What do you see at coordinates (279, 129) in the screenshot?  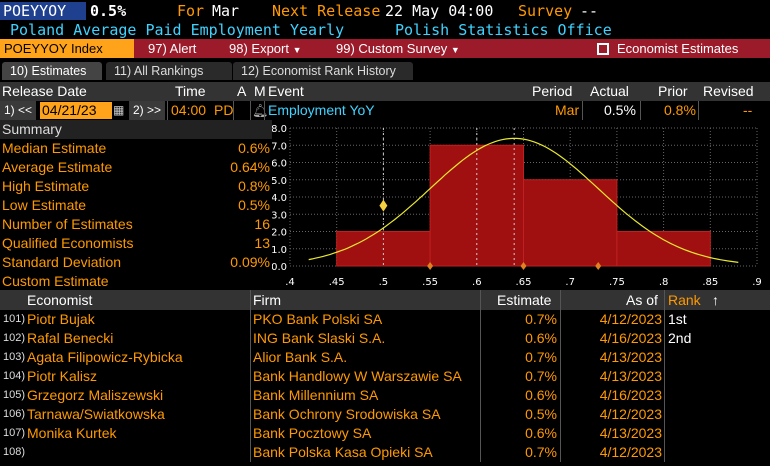 I see `y-tick-label: 8.0` at bounding box center [279, 129].